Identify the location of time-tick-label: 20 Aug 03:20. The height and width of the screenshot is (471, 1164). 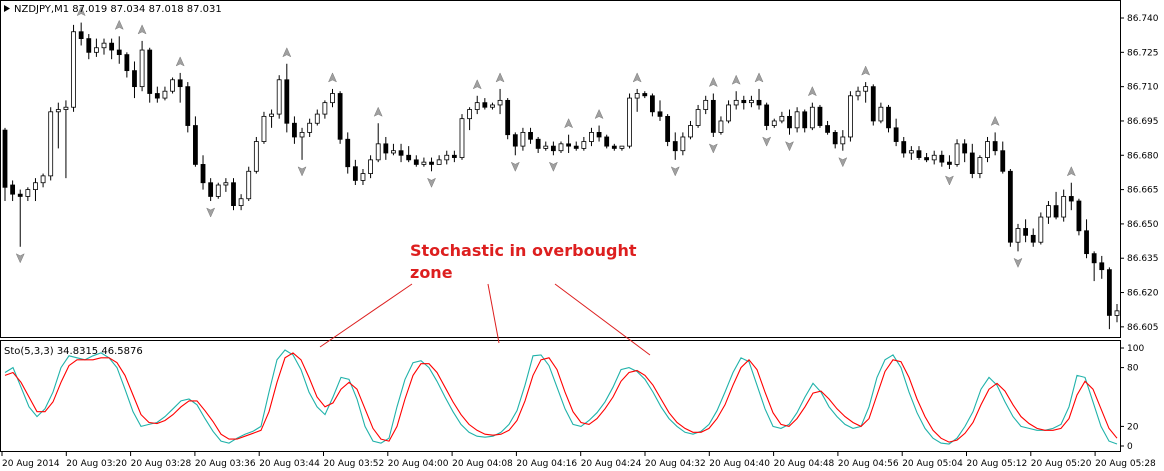
(96, 464).